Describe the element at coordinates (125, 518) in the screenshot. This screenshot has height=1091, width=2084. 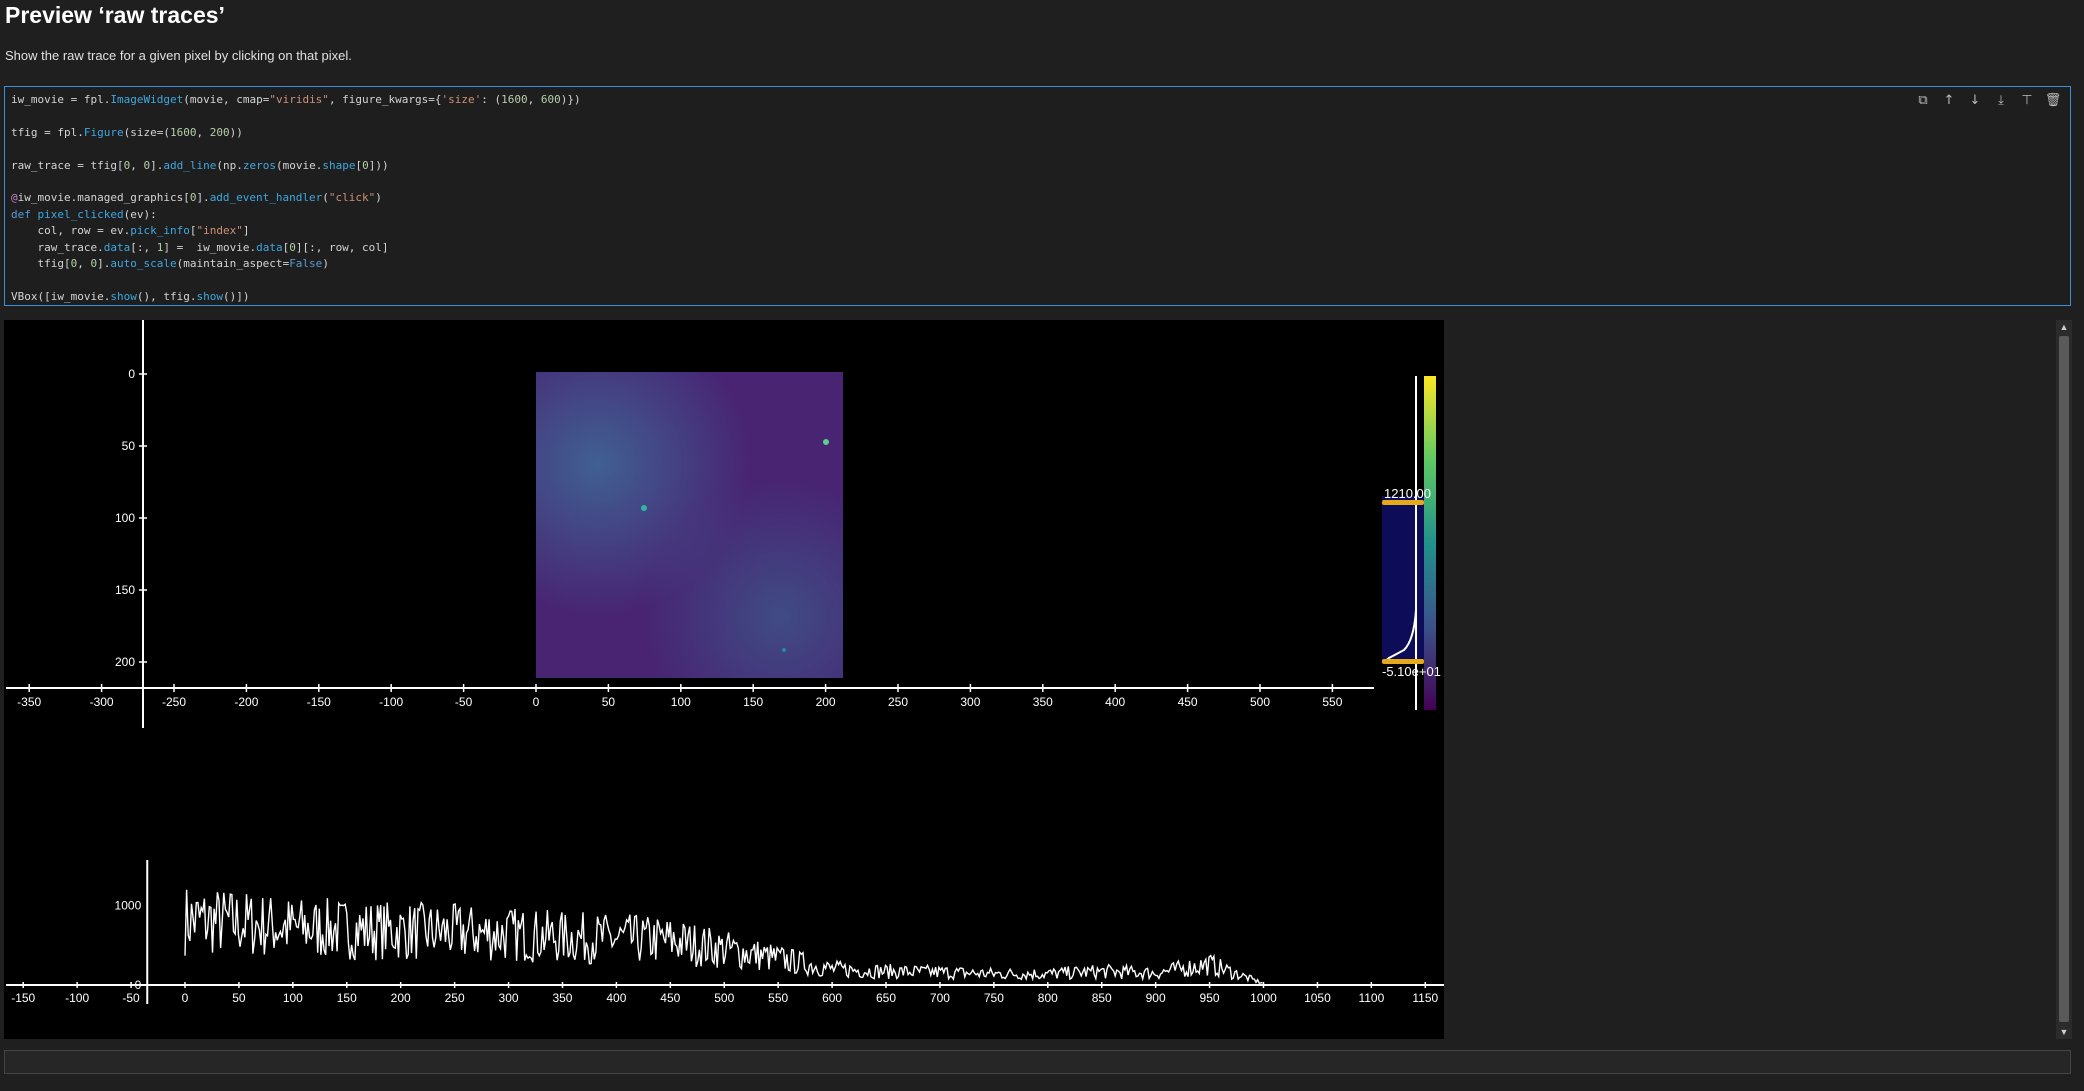
I see `image-y-tick-label: 100` at that location.